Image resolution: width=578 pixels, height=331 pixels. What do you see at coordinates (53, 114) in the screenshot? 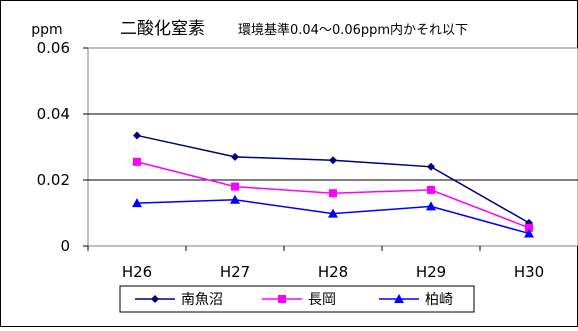
I see `y-tick-label: 0.04` at bounding box center [53, 114].